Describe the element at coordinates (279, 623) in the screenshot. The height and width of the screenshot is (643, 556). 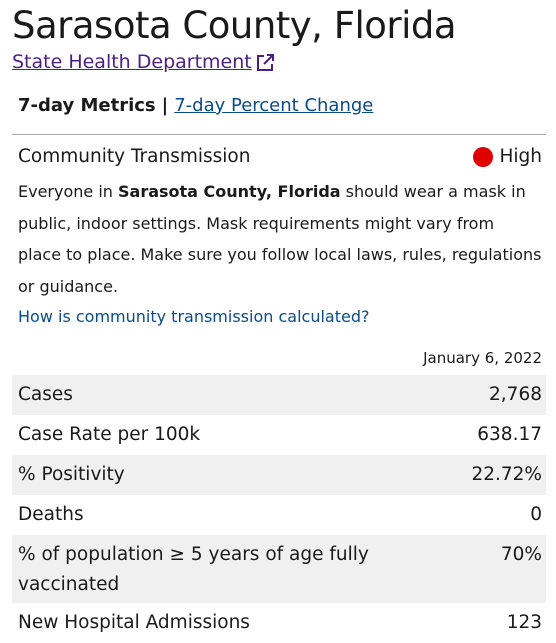
I see `metric-row-hospital-admissions: New Hospital Admissions 123` at that location.